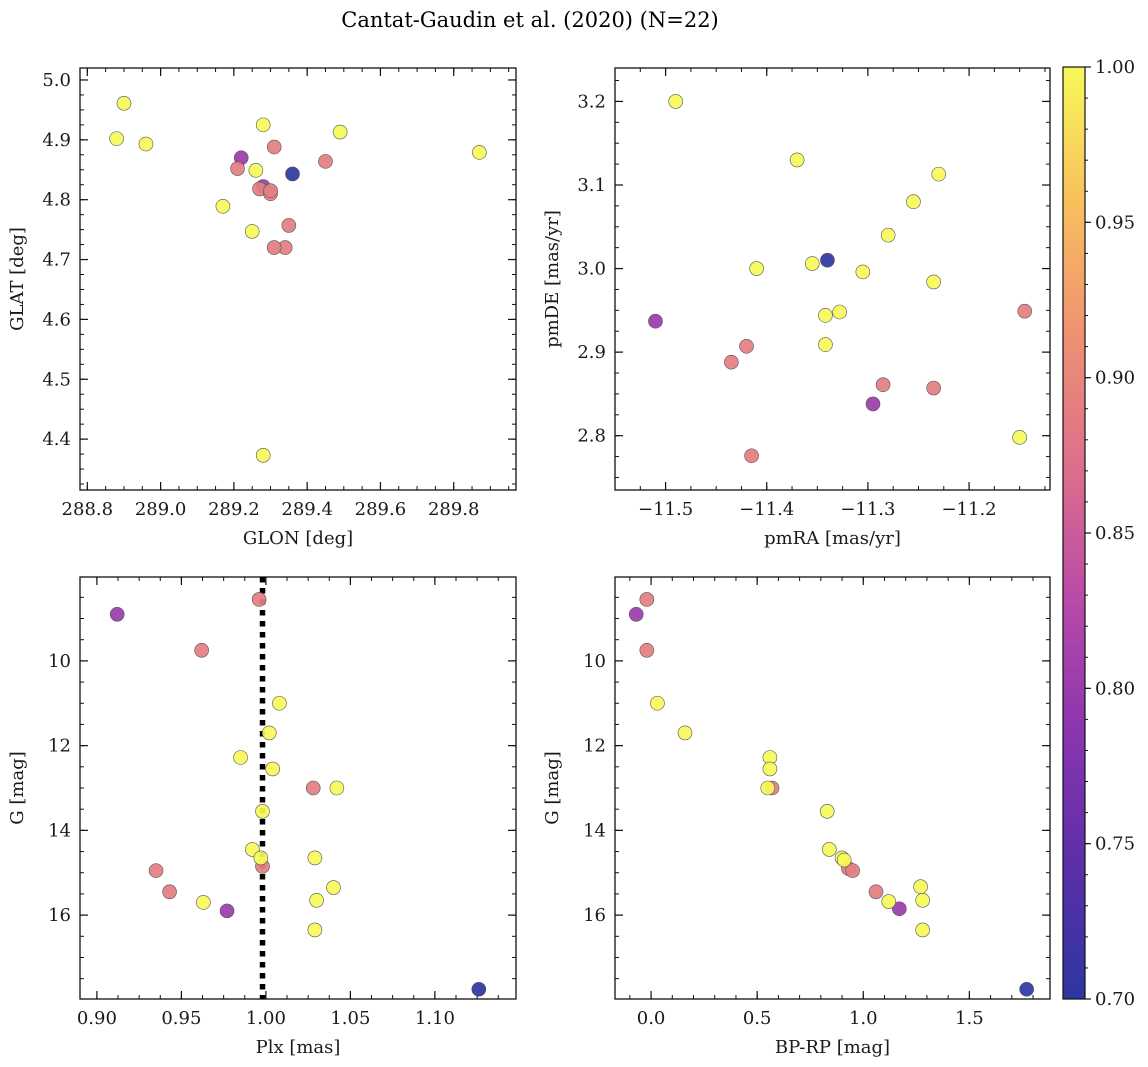 Image resolution: width=1148 pixels, height=1067 pixels. What do you see at coordinates (181, 1018) in the screenshot?
I see `x-tick-label: 0.95` at bounding box center [181, 1018].